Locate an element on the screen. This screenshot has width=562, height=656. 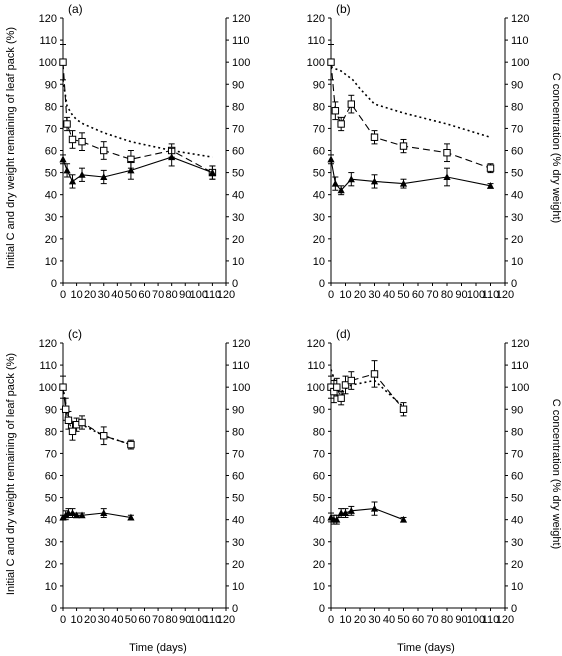
x-tick-label: 40 is located at coordinates (389, 295).